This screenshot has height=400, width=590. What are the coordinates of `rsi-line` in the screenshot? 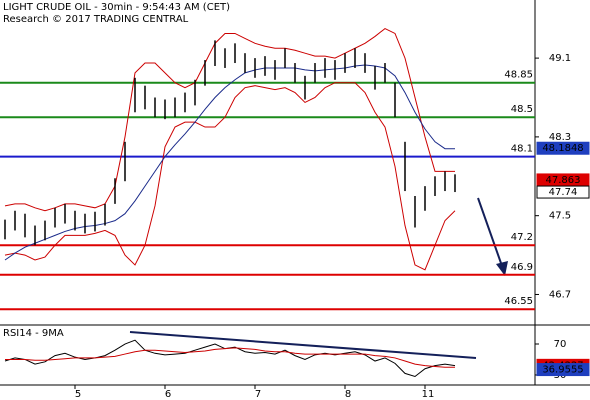 It's located at (230, 357).